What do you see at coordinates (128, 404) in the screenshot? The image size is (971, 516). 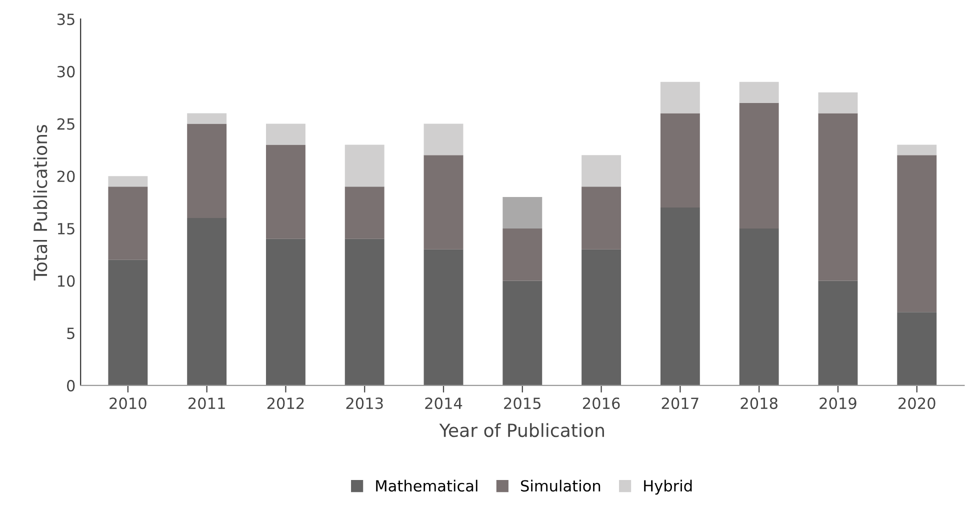 I see `x-tick-label: 2010` at bounding box center [128, 404].